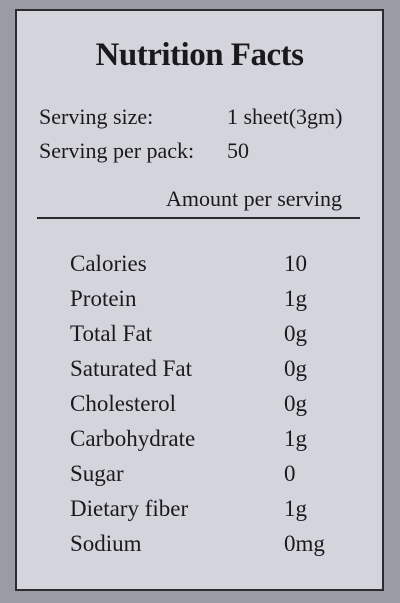  I want to click on nutrient-row-carbohydrate: Carbohydrate 1g, so click(199, 443).